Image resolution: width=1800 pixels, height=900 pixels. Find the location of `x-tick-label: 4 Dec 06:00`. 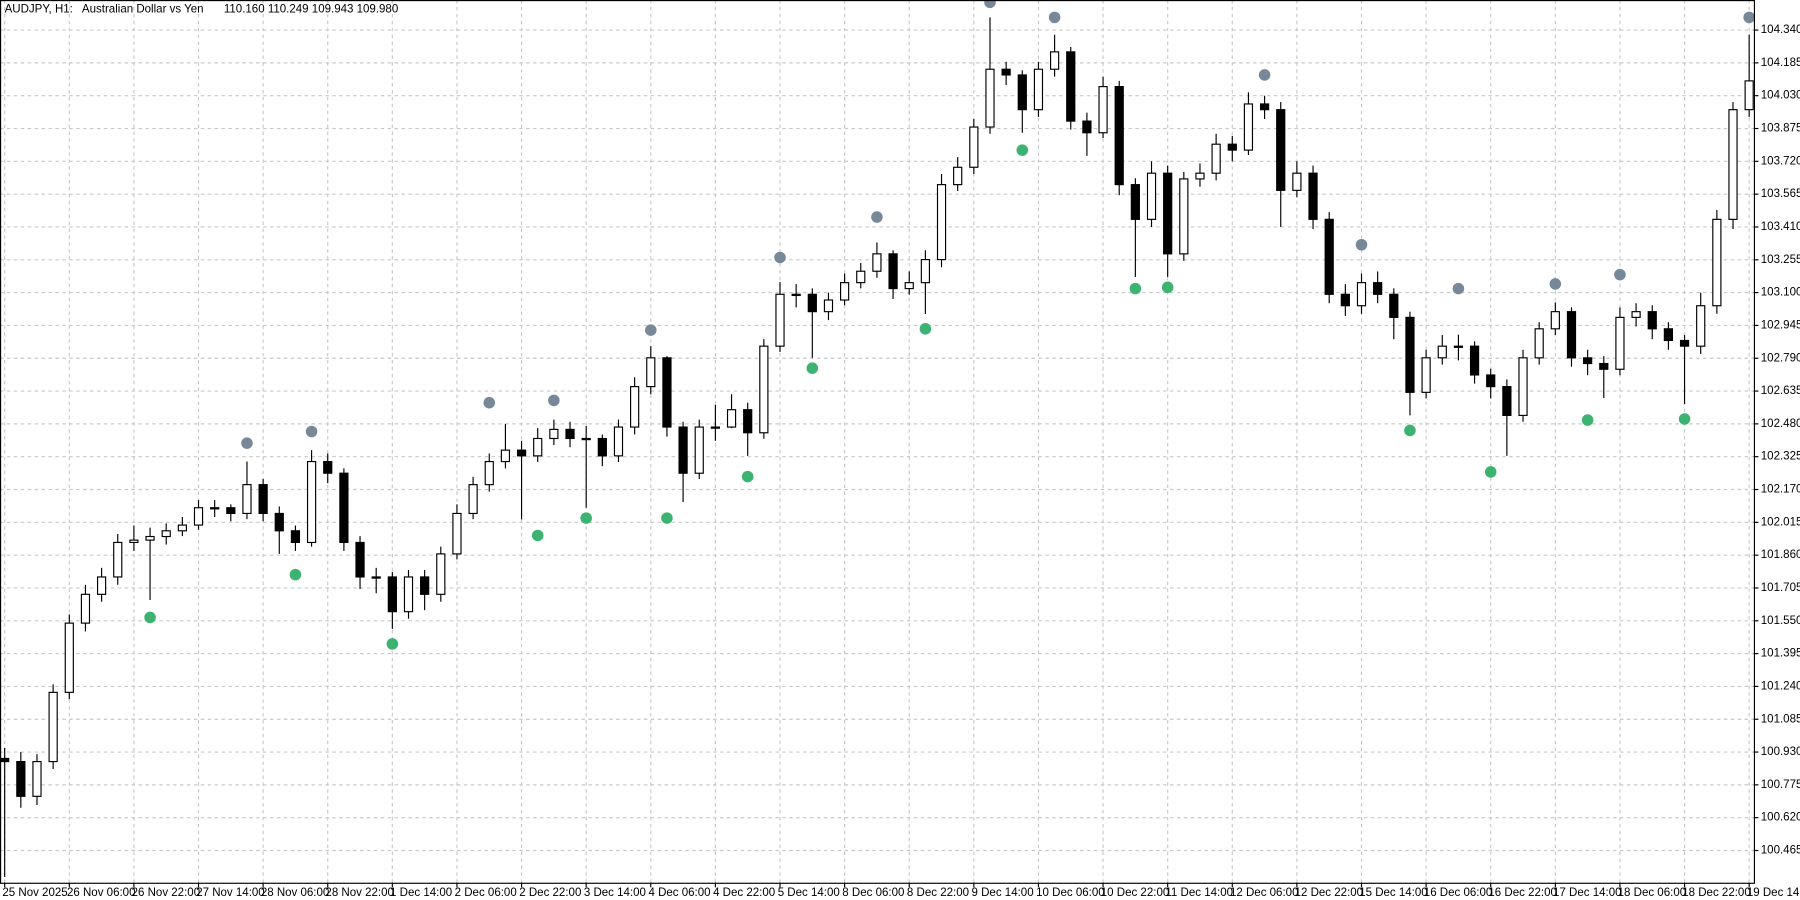

x-tick-label: 4 Dec 06:00 is located at coordinates (679, 893).